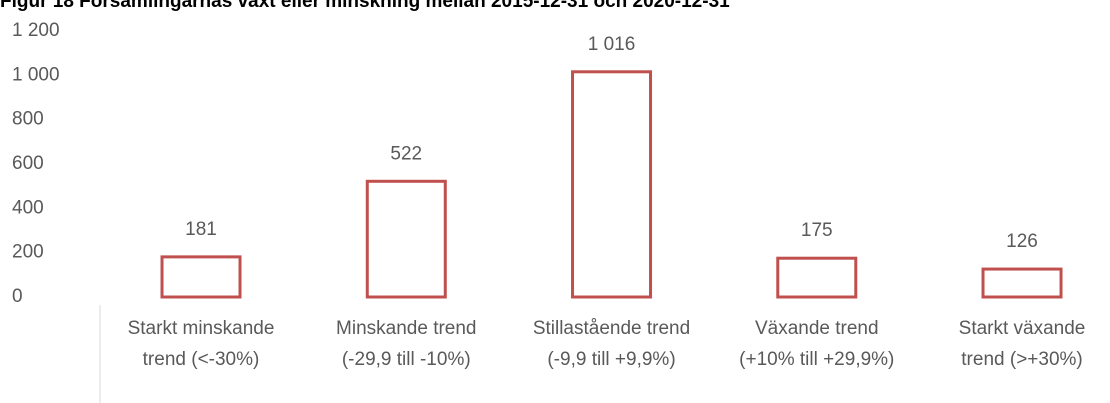  Describe the element at coordinates (201, 344) in the screenshot. I see `x-tick-label: Starkt minskande trend (<-30%)` at that location.